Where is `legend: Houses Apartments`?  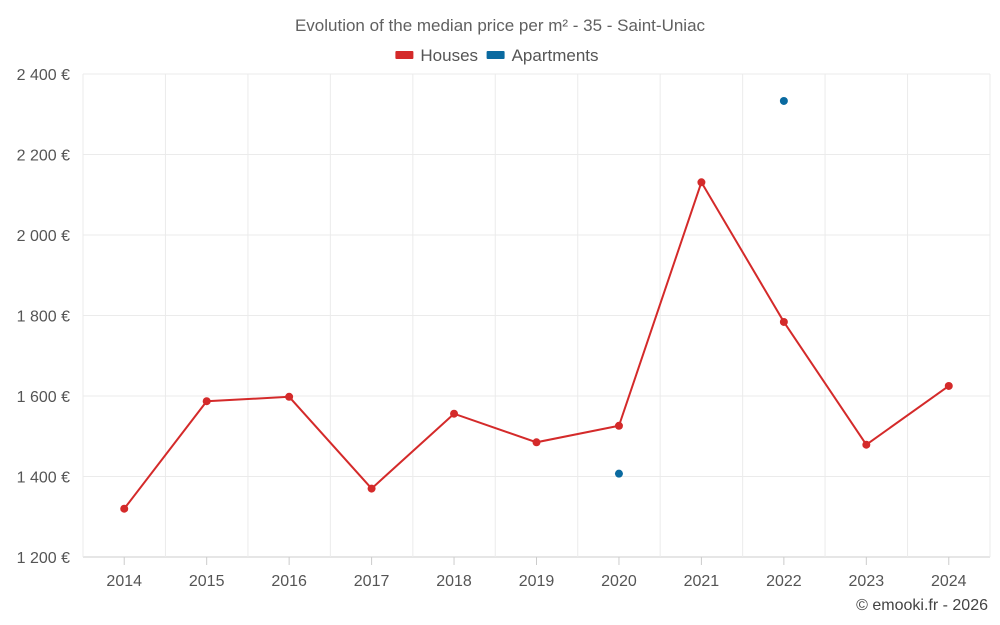 legend: Houses Apartments is located at coordinates (497, 55).